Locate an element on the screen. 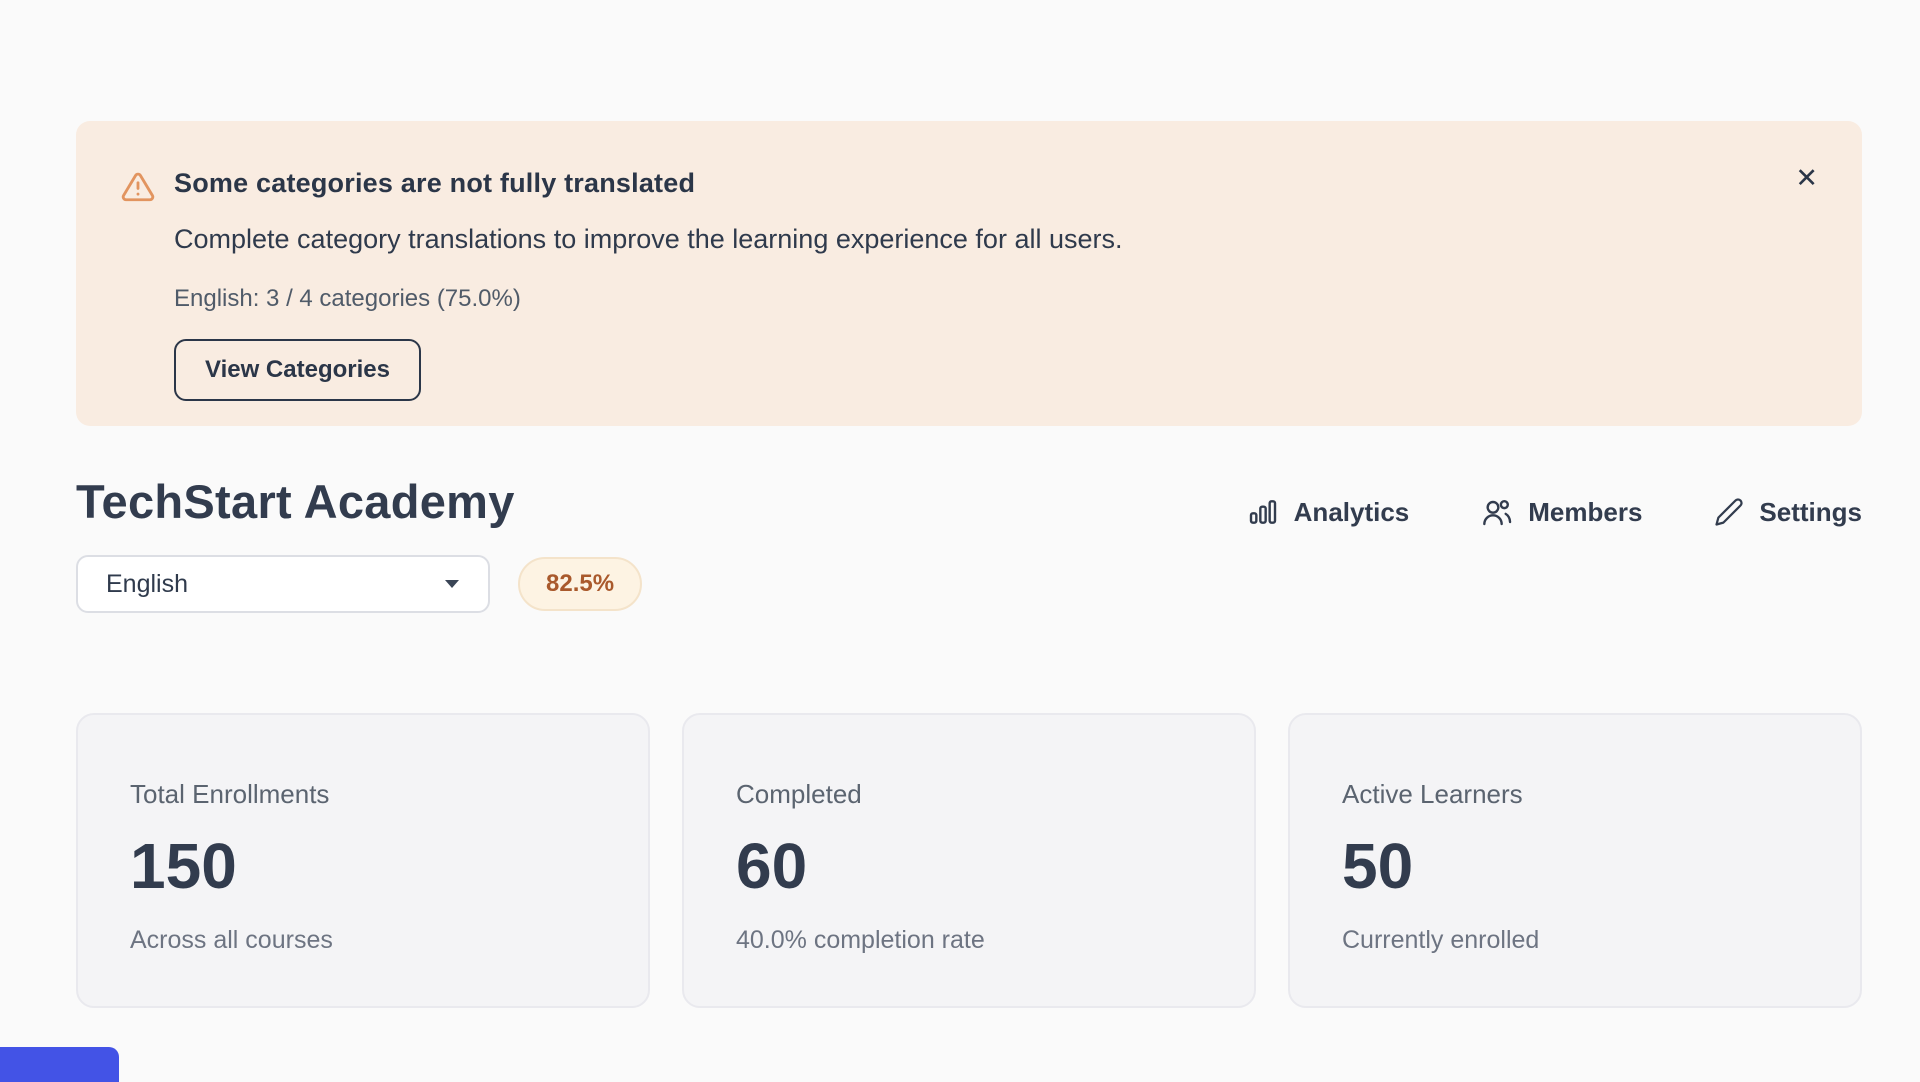  stat-card-total-enrollments: Total Enrollments 150 Across all courses is located at coordinates (363, 860).